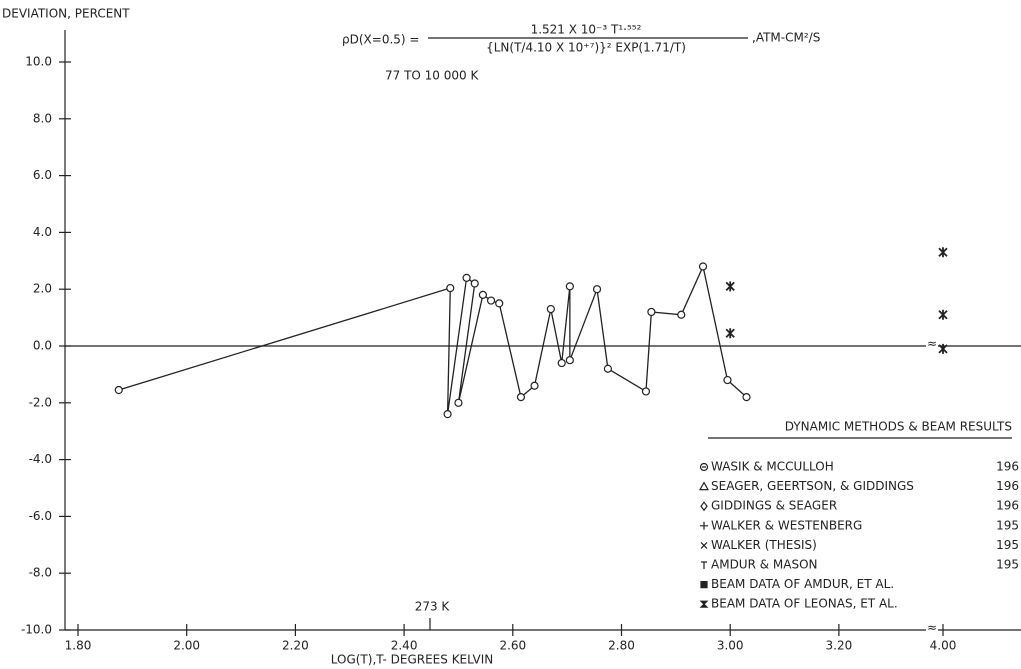 This screenshot has width=1021, height=669. I want to click on legend-label: GIDDINGS & SEAGER, so click(774, 506).